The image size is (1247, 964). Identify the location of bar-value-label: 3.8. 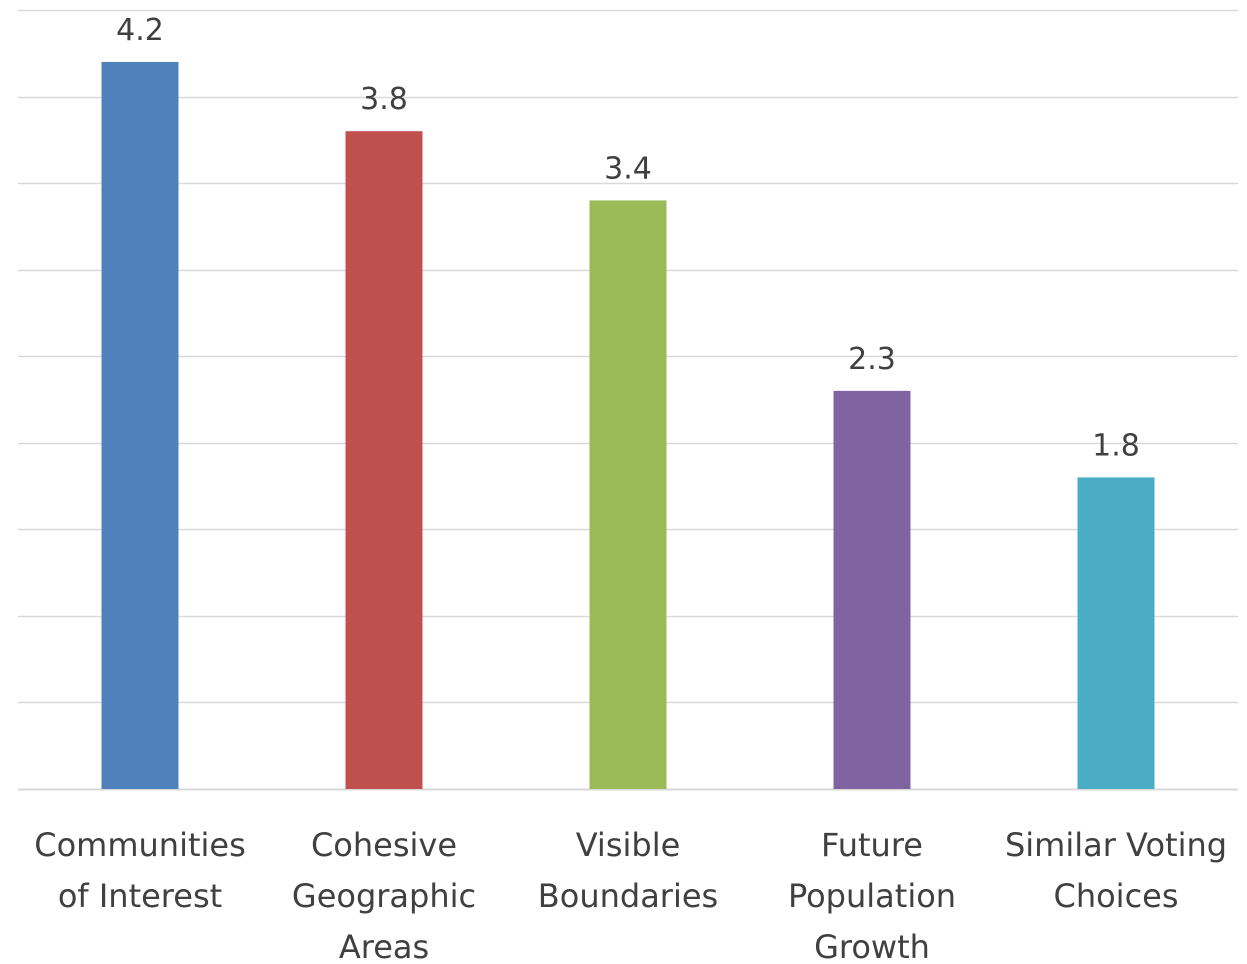
(384, 99).